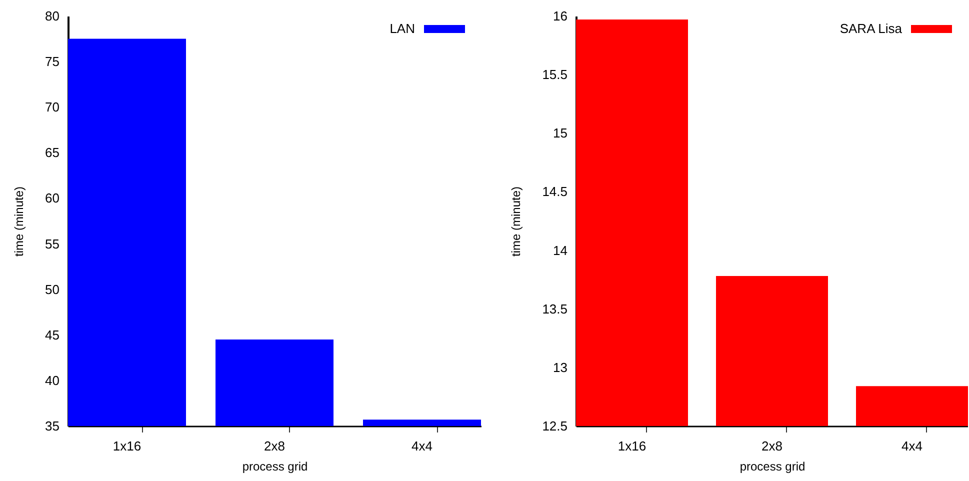 The width and height of the screenshot is (969, 481). What do you see at coordinates (555, 192) in the screenshot?
I see `y-tick-label: 14.5` at bounding box center [555, 192].